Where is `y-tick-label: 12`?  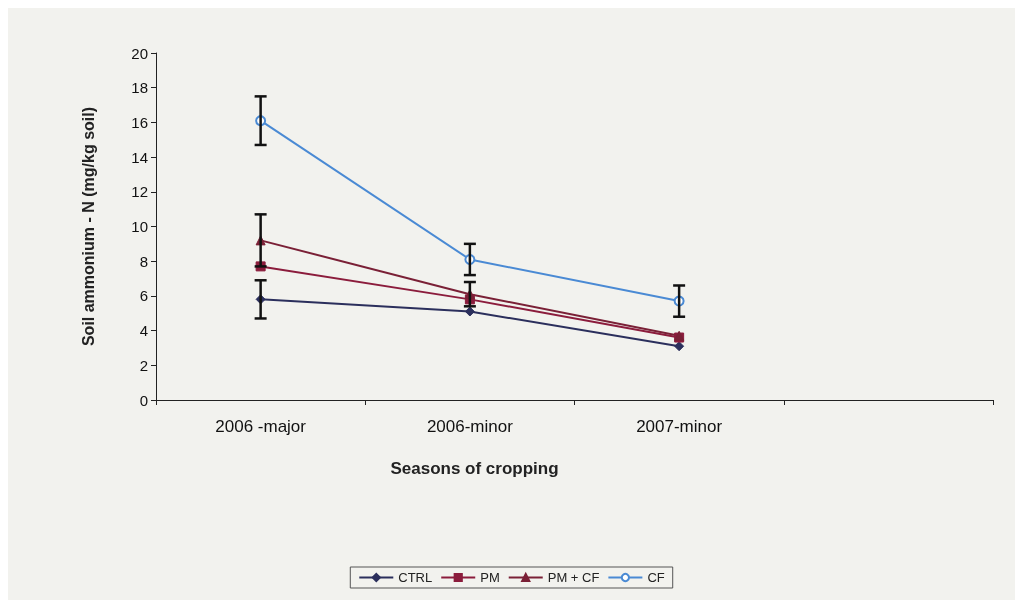 y-tick-label: 12 is located at coordinates (139, 192).